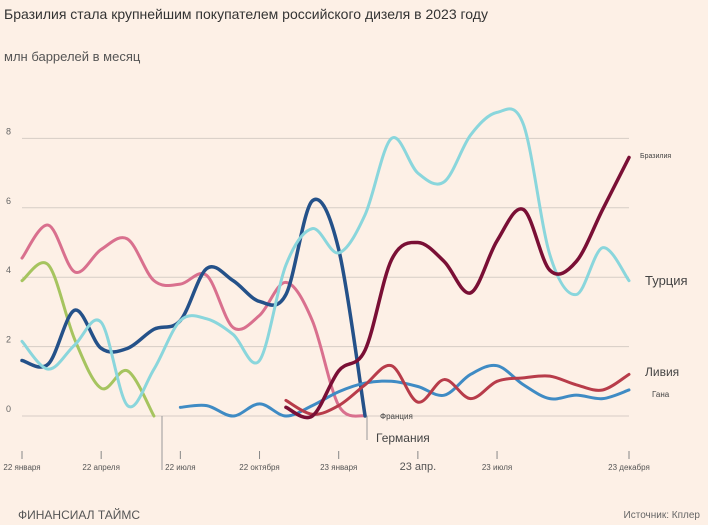 Image resolution: width=708 pixels, height=525 pixels. What do you see at coordinates (661, 515) in the screenshot?
I see `source-note: Источник: Кплер` at bounding box center [661, 515].